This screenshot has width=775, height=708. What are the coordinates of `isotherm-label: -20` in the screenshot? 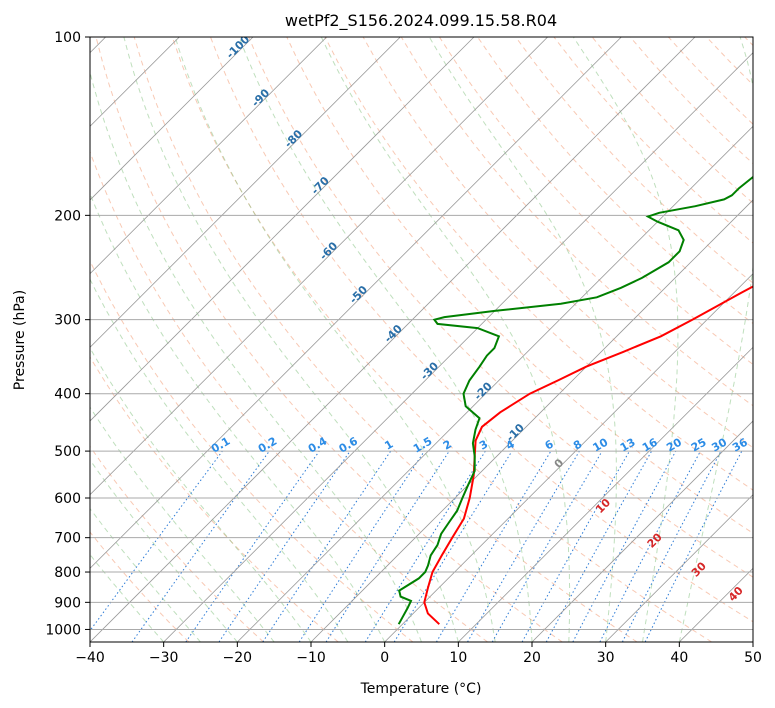 It's located at (483, 390).